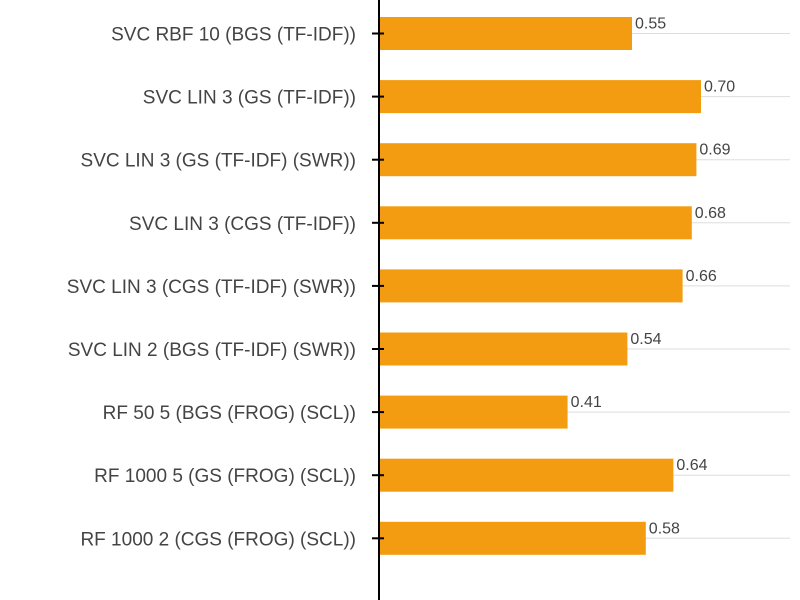 The height and width of the screenshot is (600, 800). What do you see at coordinates (242, 224) in the screenshot?
I see `category-label: SVC LIN 3 (CGS (TF-IDF))` at bounding box center [242, 224].